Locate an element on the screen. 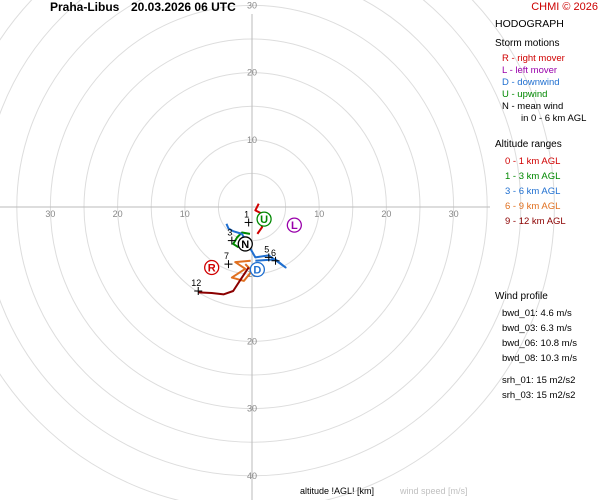 This screenshot has height=500, width=600. storm-motion-item: N - mean wind is located at coordinates (533, 106).